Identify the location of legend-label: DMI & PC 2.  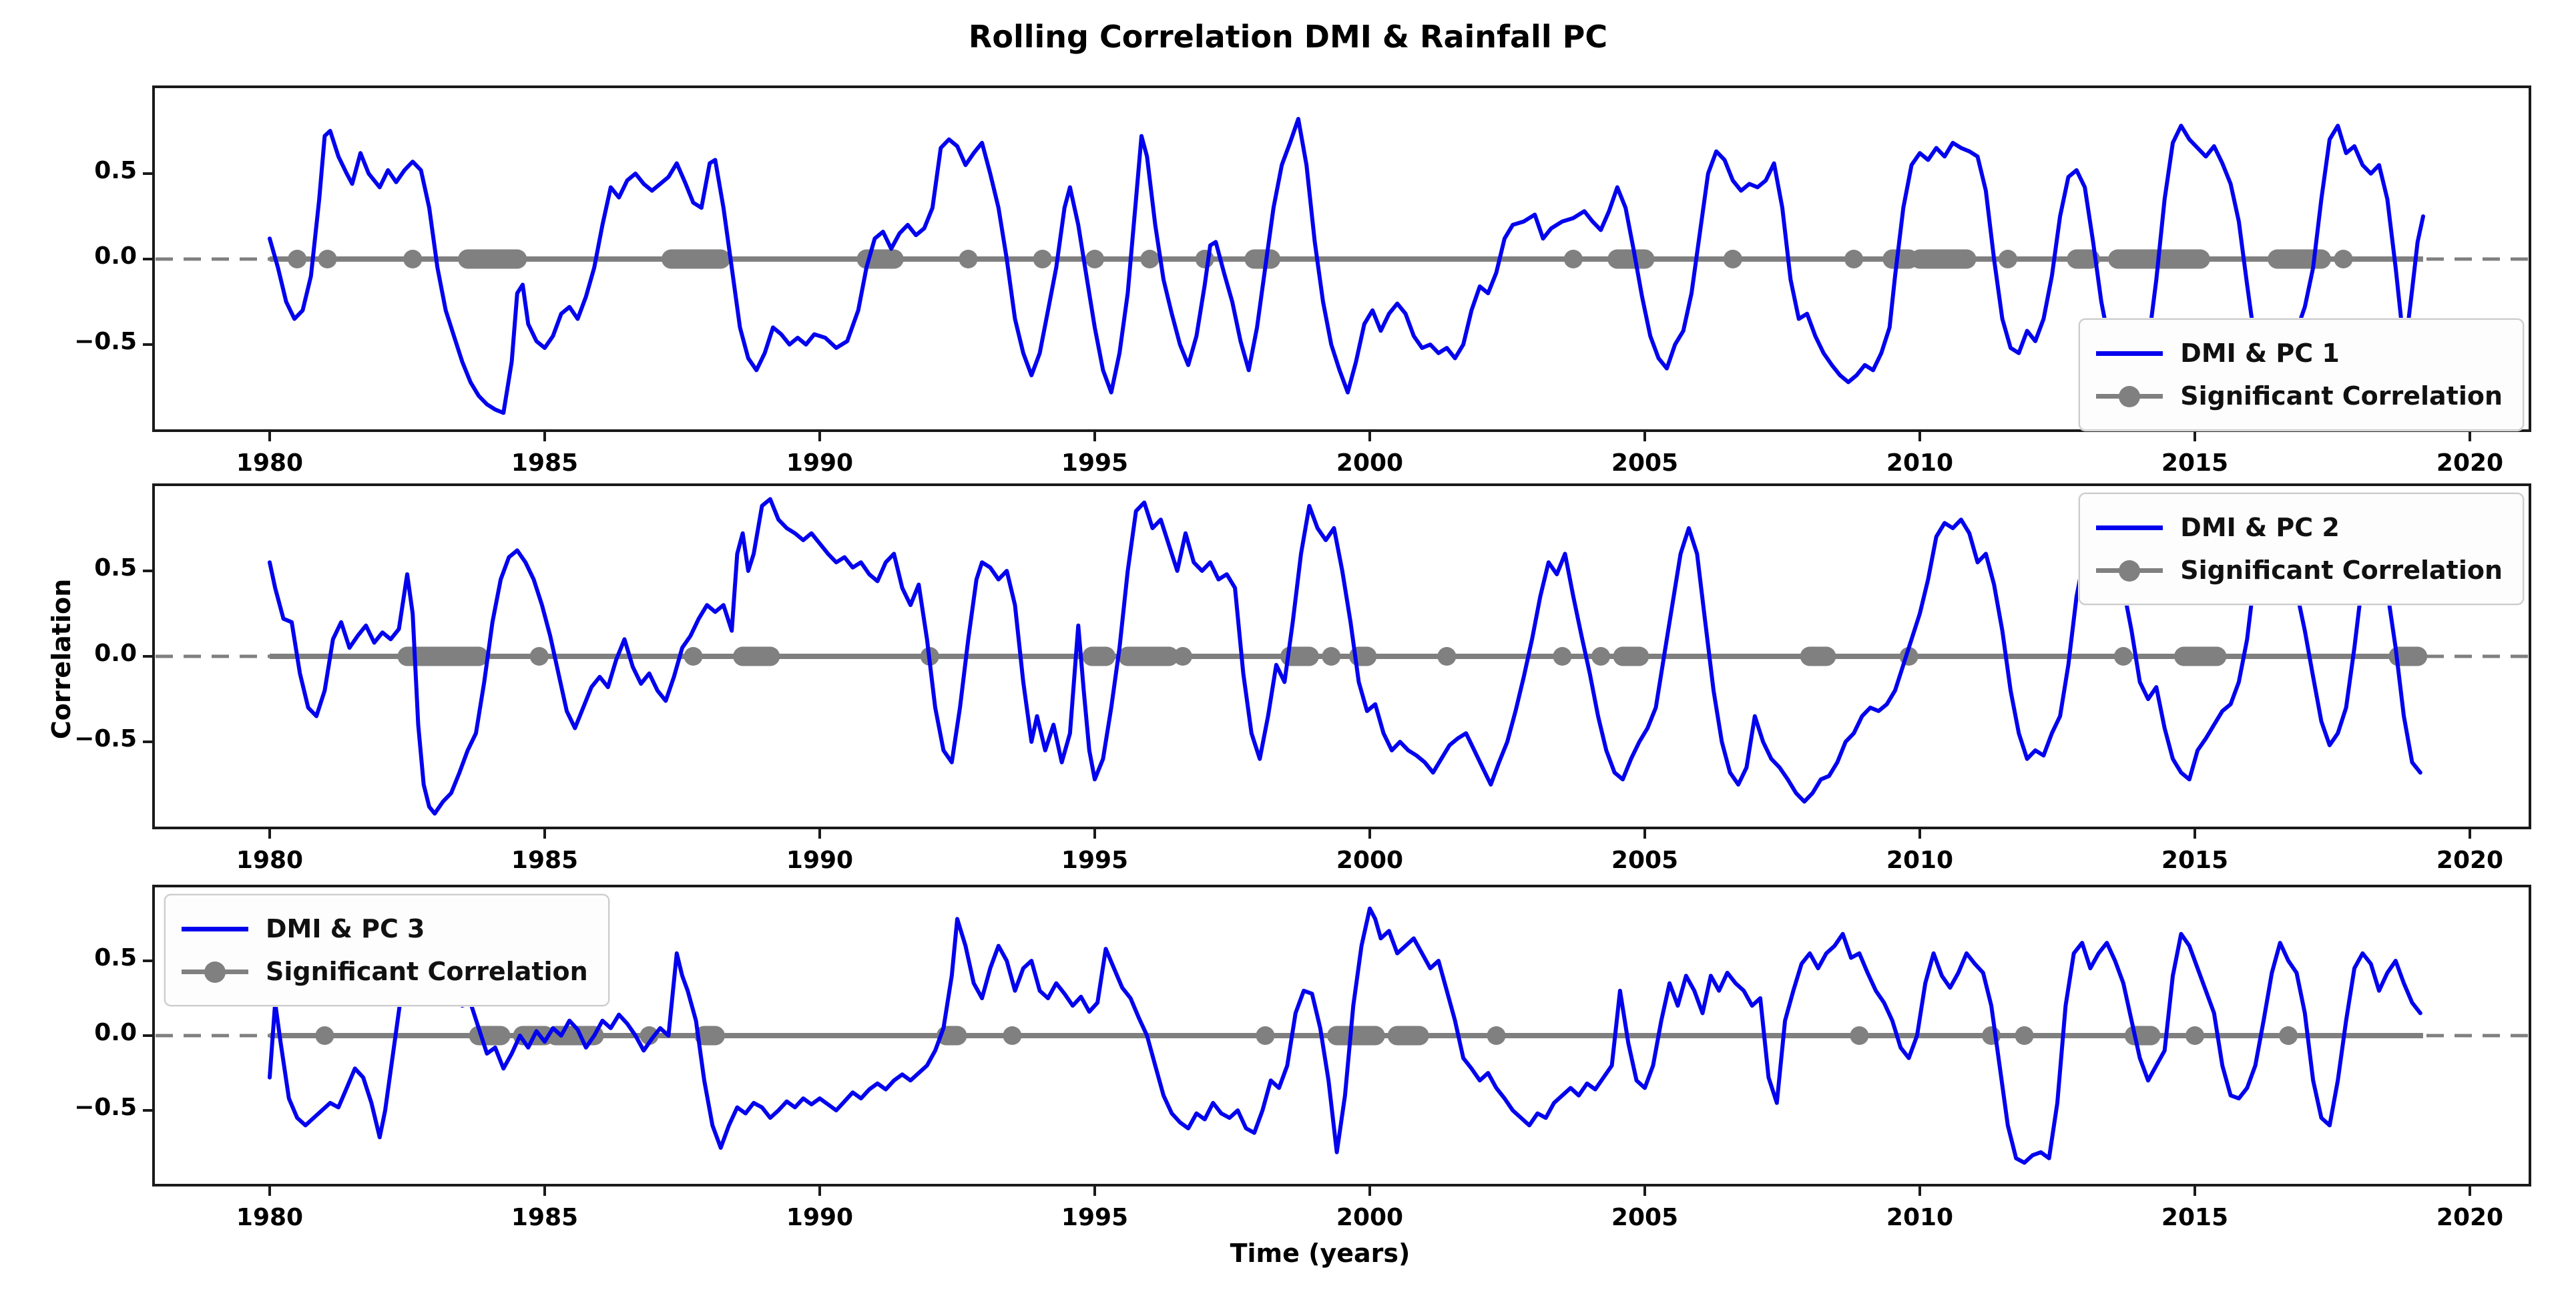
(2260, 527).